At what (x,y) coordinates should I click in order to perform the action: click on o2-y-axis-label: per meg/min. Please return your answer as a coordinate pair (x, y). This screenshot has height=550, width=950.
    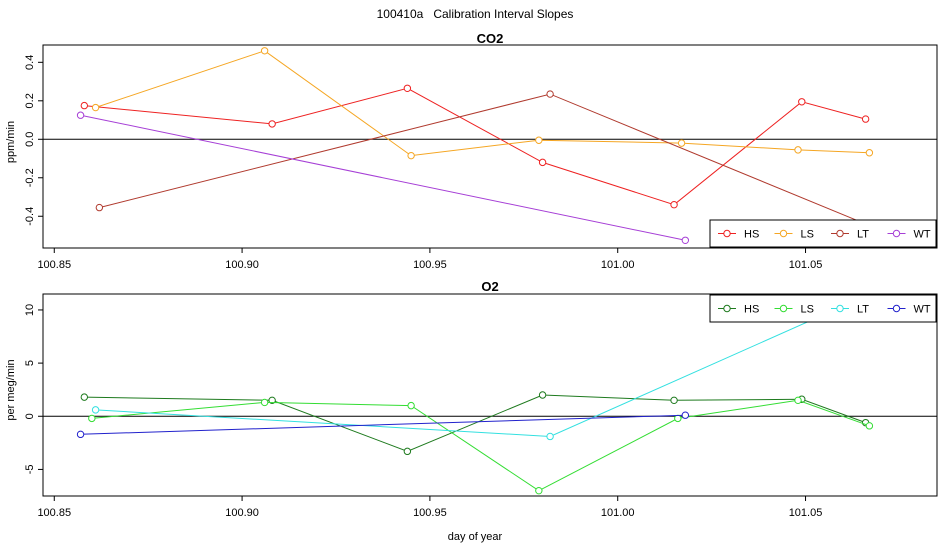
    Looking at the image, I should click on (11, 389).